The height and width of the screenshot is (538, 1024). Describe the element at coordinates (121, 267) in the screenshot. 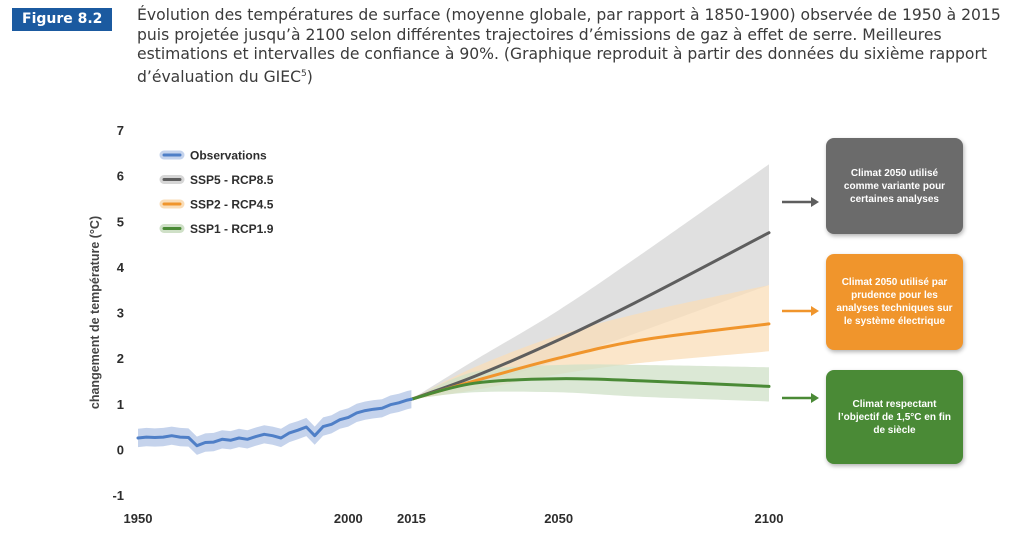

I see `y-tick-label: 4` at that location.